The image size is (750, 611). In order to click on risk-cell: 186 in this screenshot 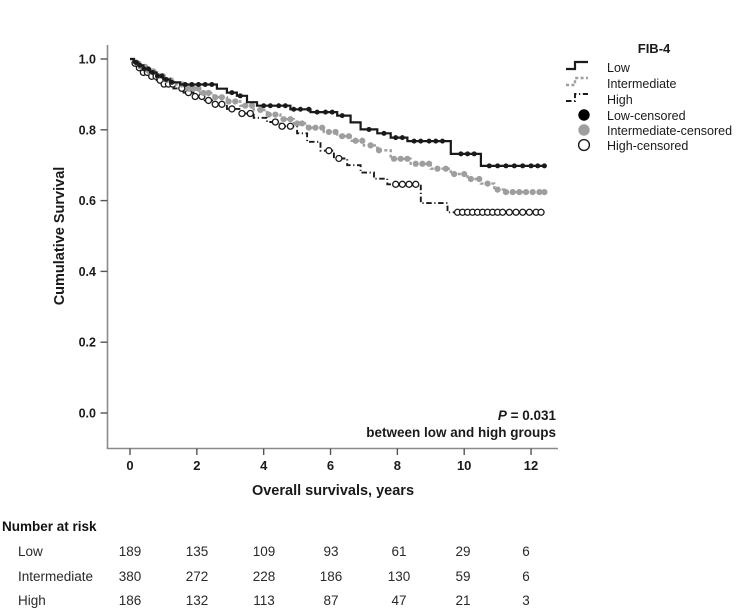, I will do `click(331, 576)`.